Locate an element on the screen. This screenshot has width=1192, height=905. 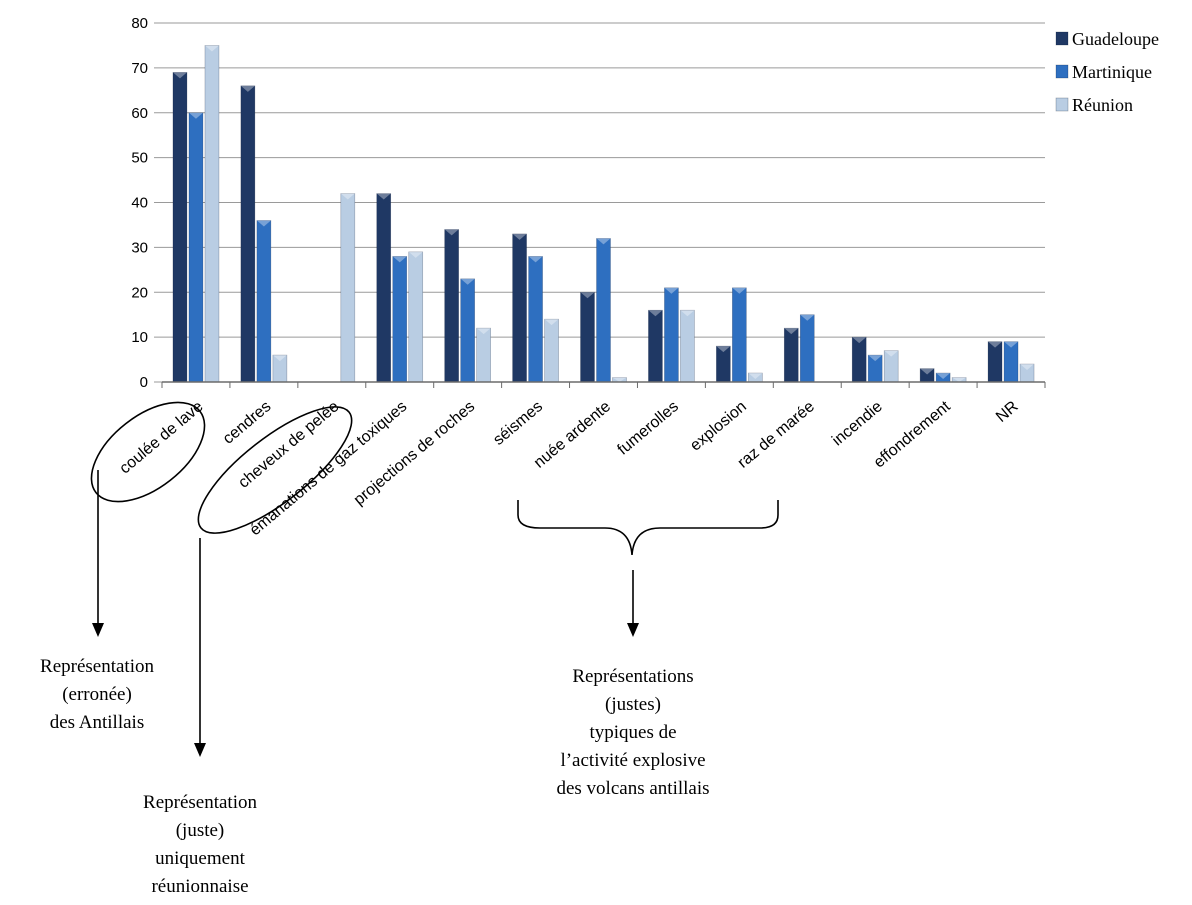
arrow-head-lave is located at coordinates (98, 630).